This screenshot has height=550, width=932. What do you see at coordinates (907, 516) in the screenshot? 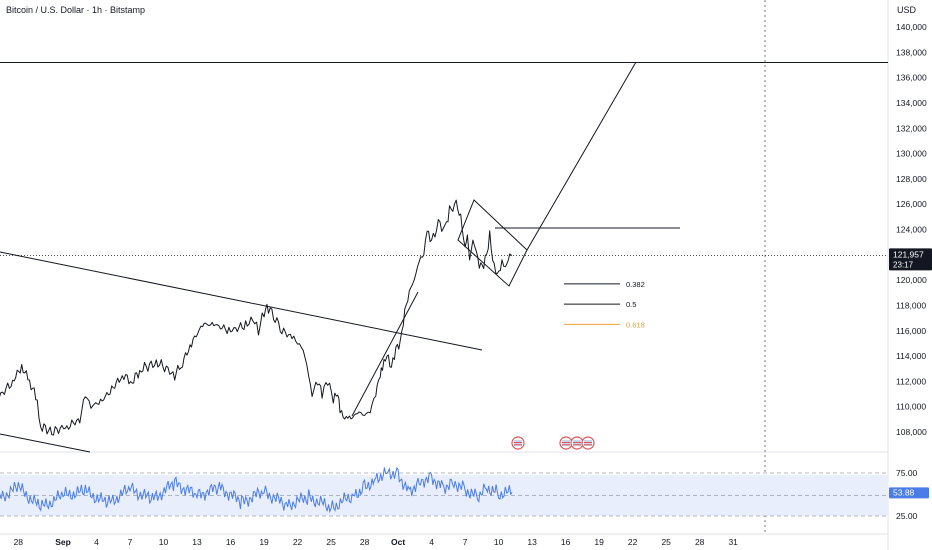
I see `rsi-tick-label: 25.00` at bounding box center [907, 516].